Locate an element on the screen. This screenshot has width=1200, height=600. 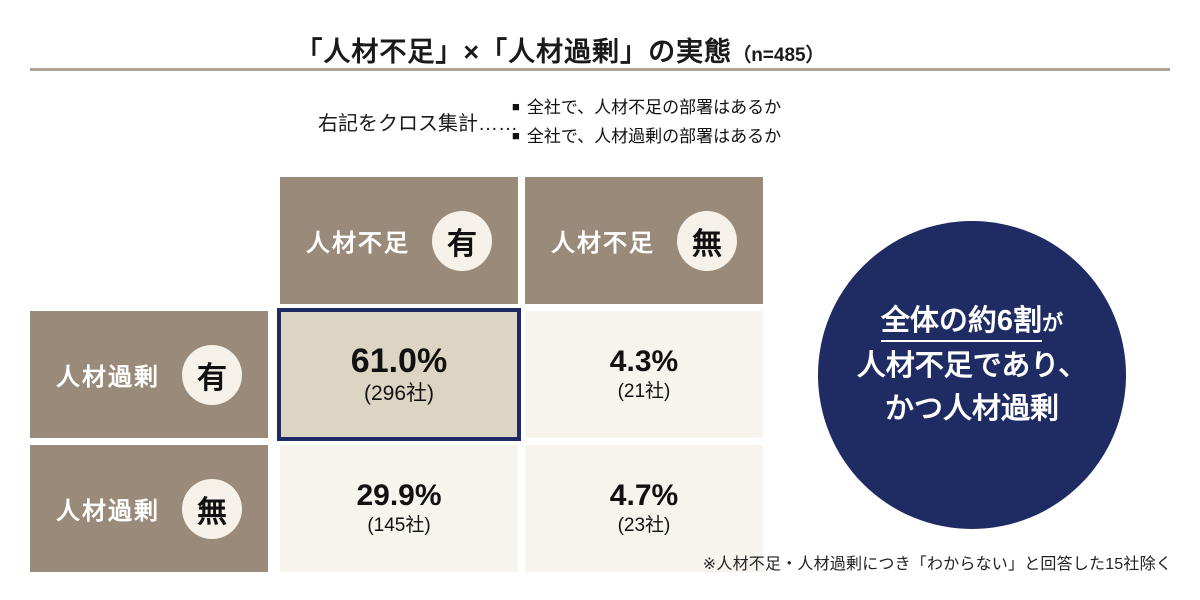
crosstab-question-list: ■ 全社で、人材不足の部署はあるか ■ 全社で、人材過剰の部署はあるか is located at coordinates (646, 123).